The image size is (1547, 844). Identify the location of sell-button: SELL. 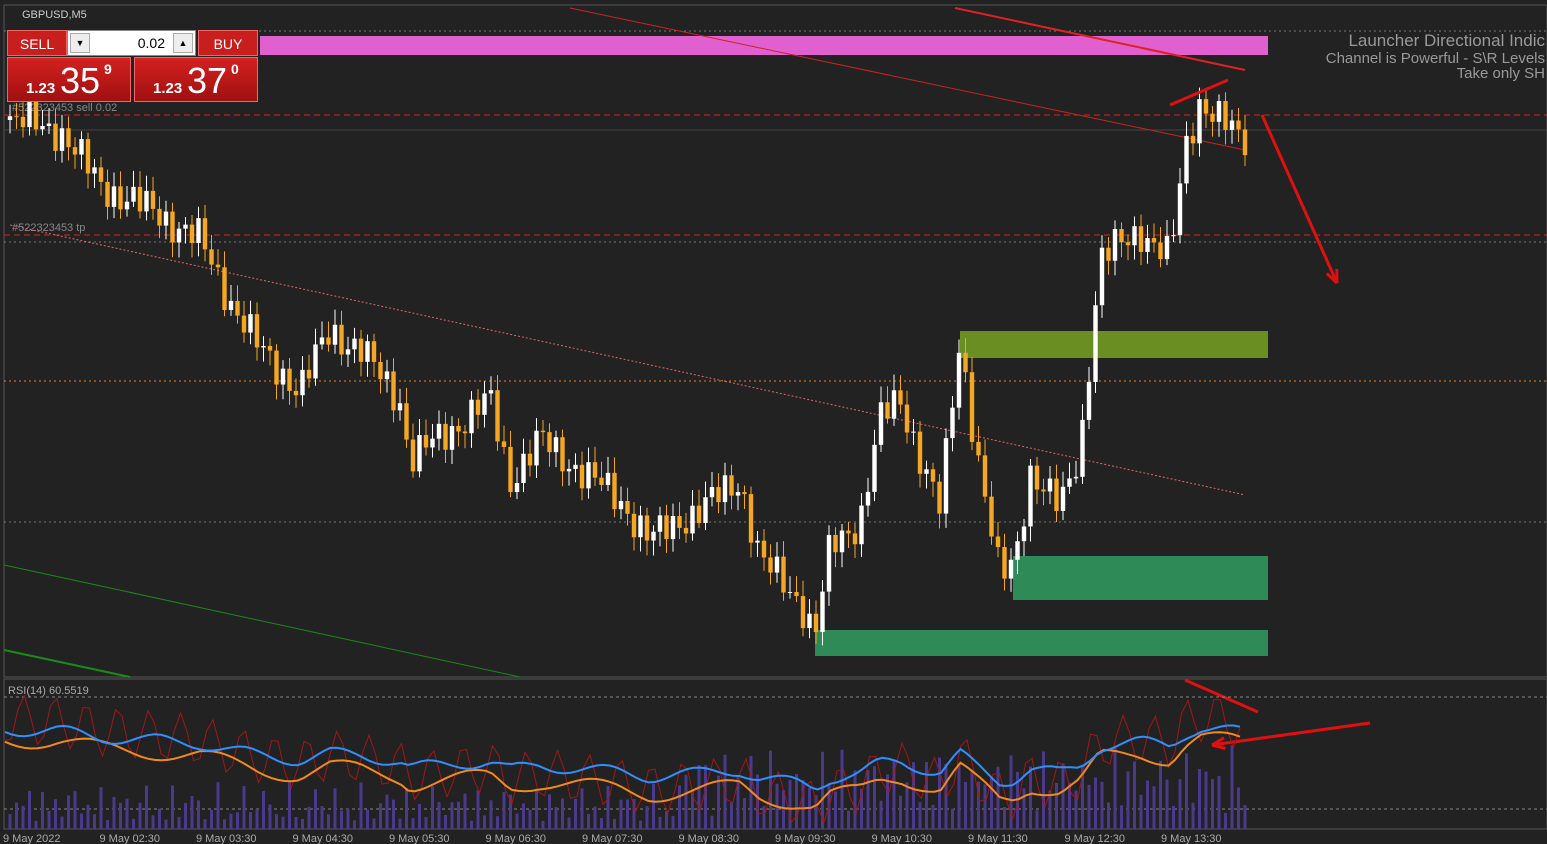
(37, 43).